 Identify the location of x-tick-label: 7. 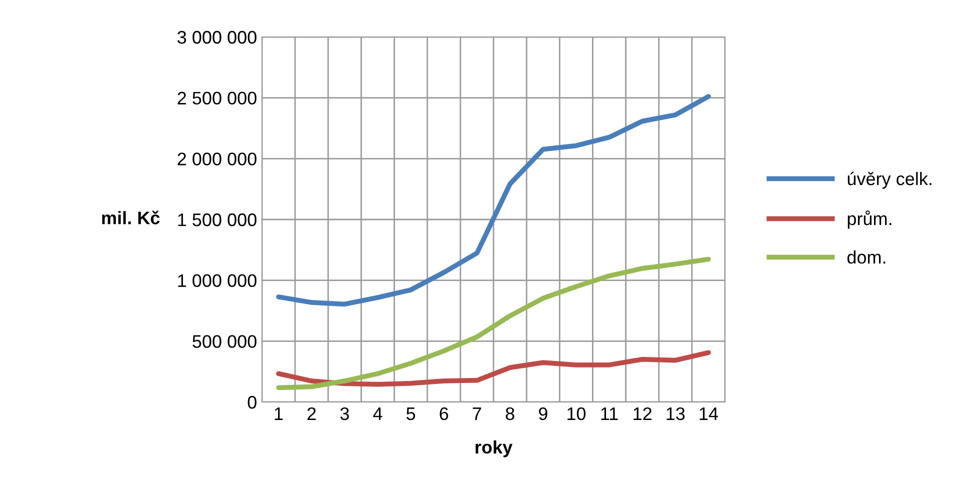
(477, 414).